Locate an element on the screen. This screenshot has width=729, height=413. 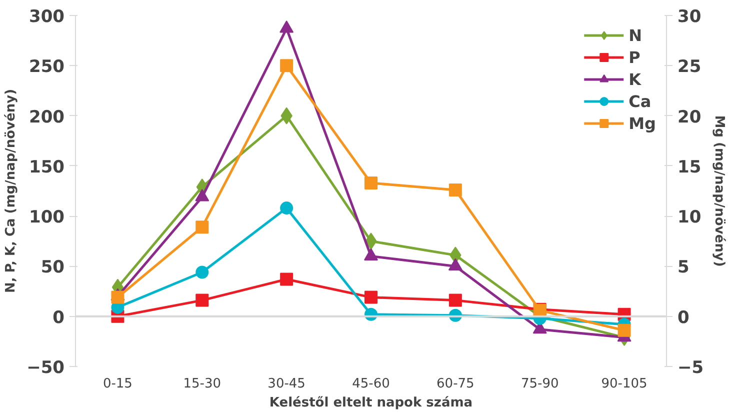
legend-label: N is located at coordinates (636, 35).